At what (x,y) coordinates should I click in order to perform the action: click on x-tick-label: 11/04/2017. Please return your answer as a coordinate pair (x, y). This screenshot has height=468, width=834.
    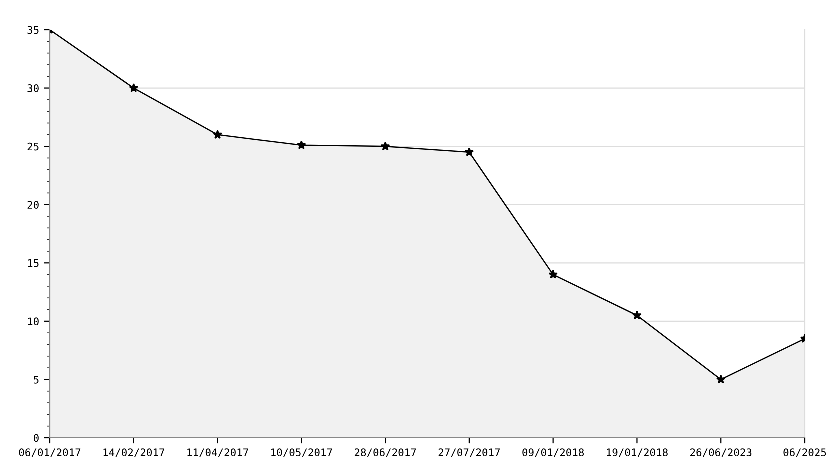
    Looking at the image, I should click on (218, 453).